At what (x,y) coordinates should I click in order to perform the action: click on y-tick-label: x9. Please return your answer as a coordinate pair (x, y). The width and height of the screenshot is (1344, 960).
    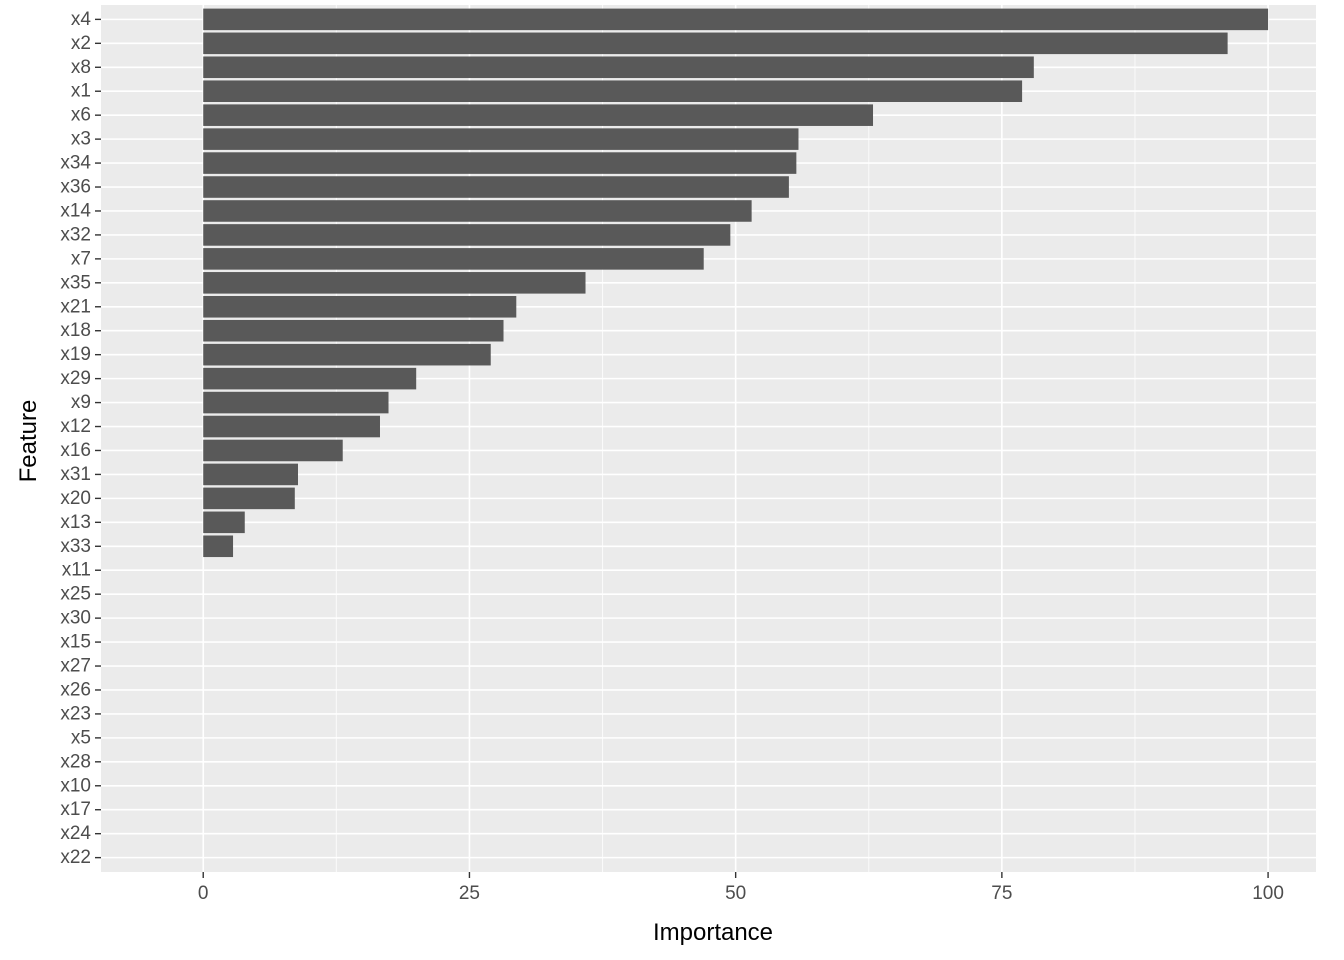
    Looking at the image, I should click on (81, 402).